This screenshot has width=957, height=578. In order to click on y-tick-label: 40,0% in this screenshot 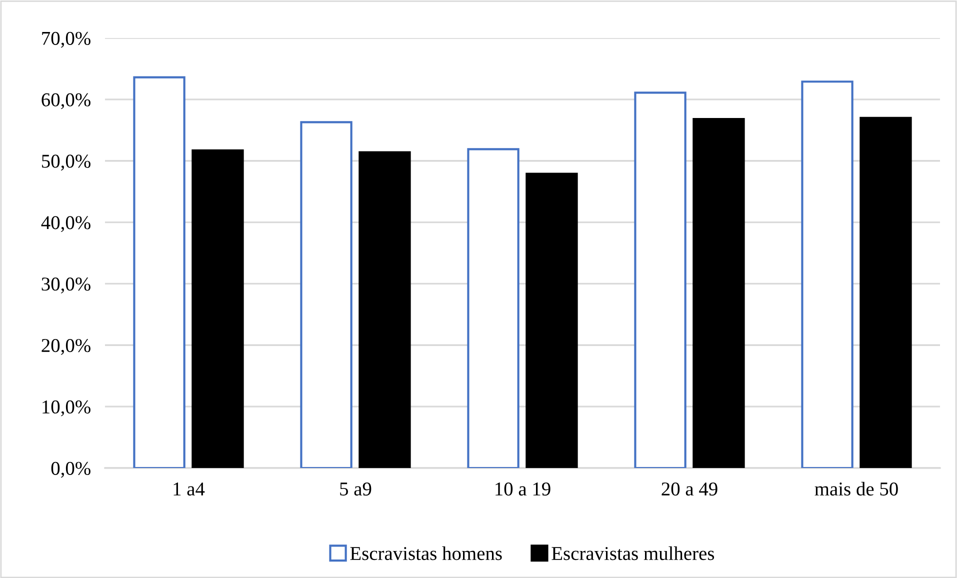, I will do `click(65, 224)`.